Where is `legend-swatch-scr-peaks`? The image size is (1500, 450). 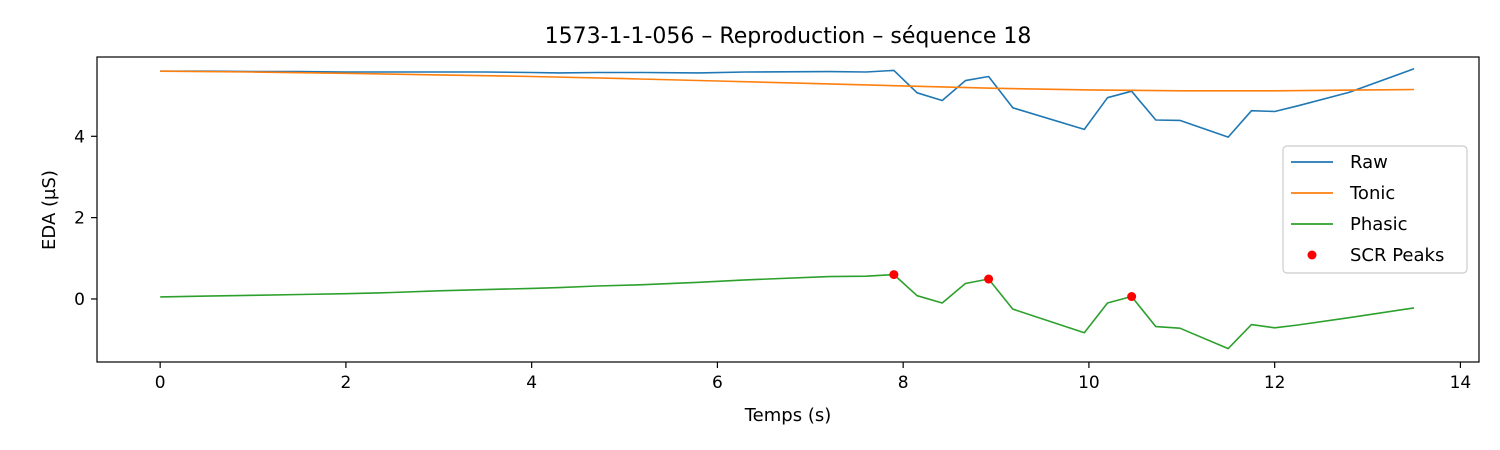 legend-swatch-scr-peaks is located at coordinates (1312, 255).